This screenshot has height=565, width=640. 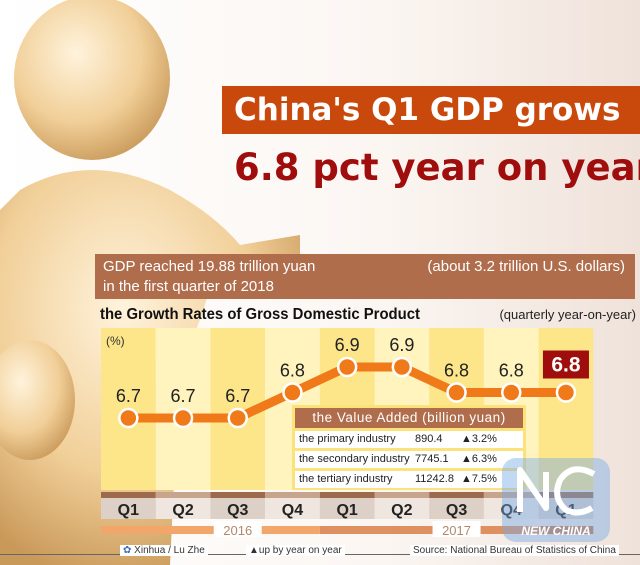 I want to click on industry-value: 890.4, so click(x=429, y=439).